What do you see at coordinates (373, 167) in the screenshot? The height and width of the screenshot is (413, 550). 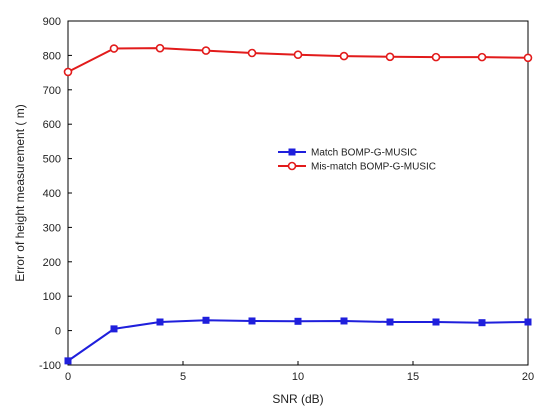 I see `legend-label: Mis-match BOMP-G-MUSIC` at bounding box center [373, 167].